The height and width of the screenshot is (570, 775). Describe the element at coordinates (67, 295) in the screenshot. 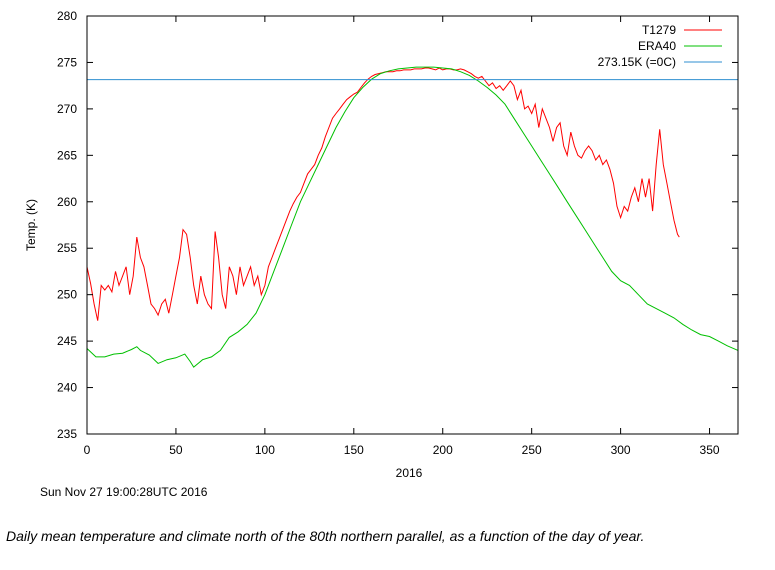

I see `y-tick-label: 250` at that location.